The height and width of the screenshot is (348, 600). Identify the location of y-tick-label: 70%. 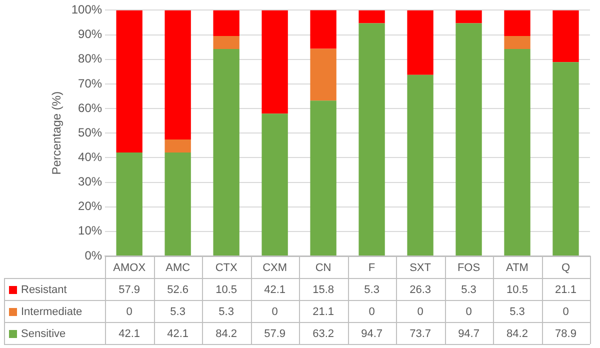
(90, 83).